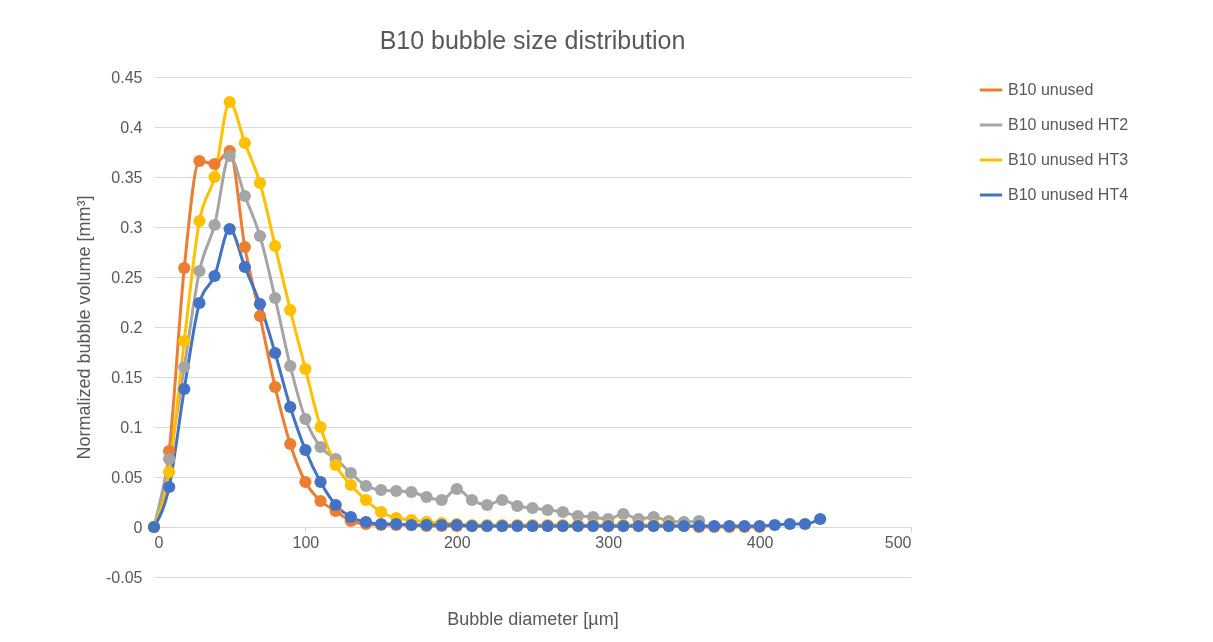 The width and height of the screenshot is (1213, 642). I want to click on y-tick-label: 0.25, so click(127, 277).